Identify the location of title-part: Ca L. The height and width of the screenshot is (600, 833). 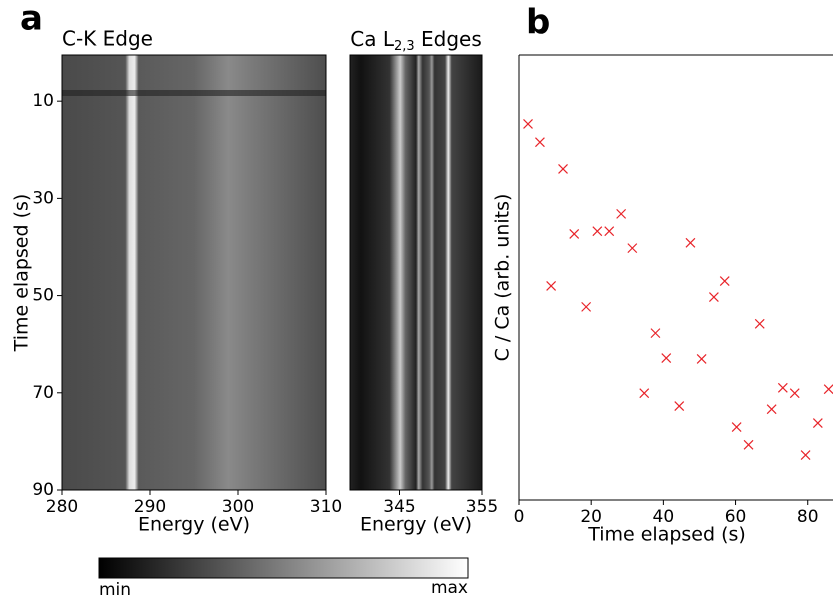
(372, 39).